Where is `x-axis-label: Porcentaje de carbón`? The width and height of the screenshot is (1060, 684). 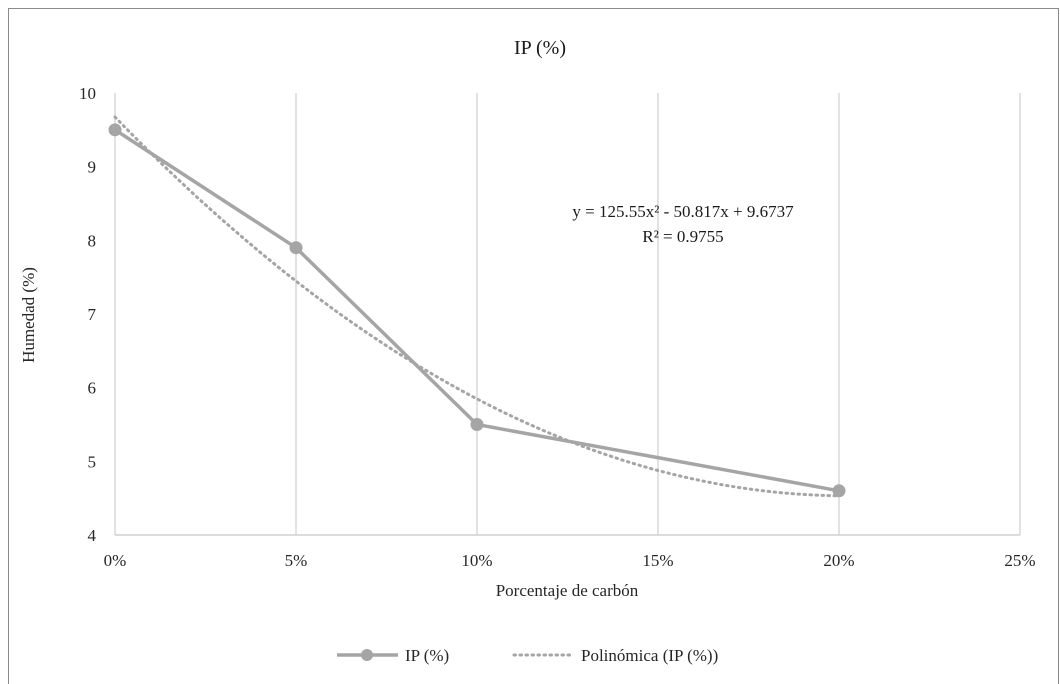 x-axis-label: Porcentaje de carbón is located at coordinates (567, 590).